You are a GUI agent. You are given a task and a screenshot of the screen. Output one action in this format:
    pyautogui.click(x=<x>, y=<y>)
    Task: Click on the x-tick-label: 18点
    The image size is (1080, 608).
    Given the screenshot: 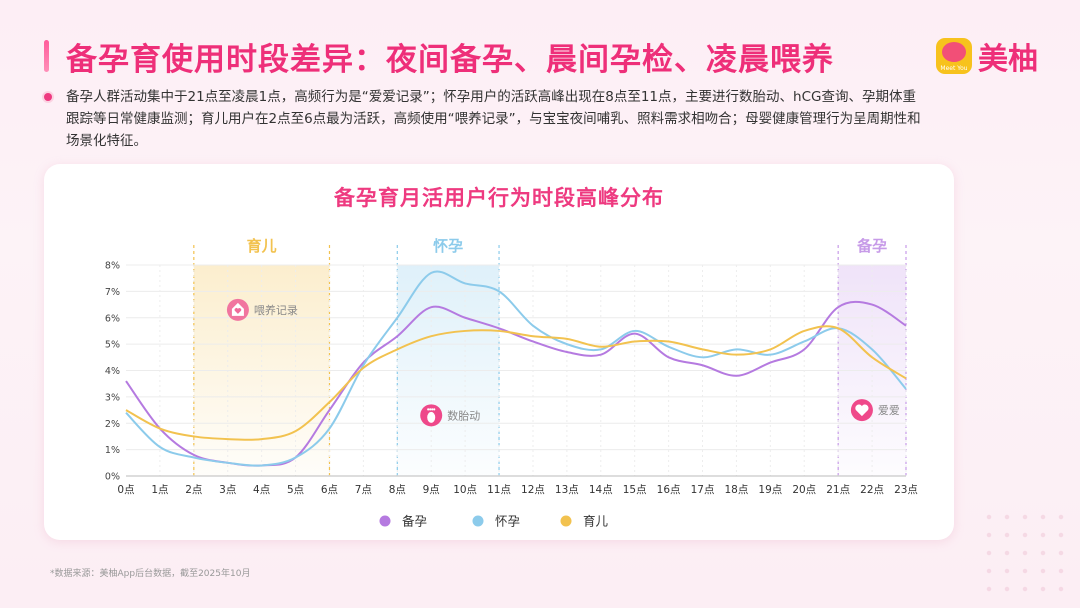 What is the action you would take?
    pyautogui.click(x=736, y=490)
    